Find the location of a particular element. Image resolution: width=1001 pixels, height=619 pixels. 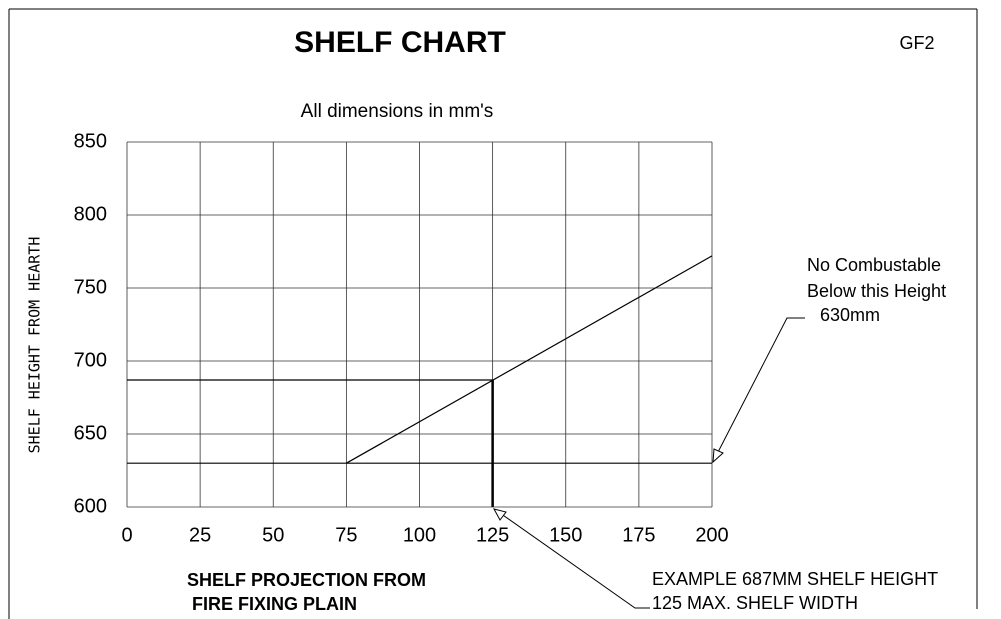

y-tick-label: 700 is located at coordinates (90, 360).